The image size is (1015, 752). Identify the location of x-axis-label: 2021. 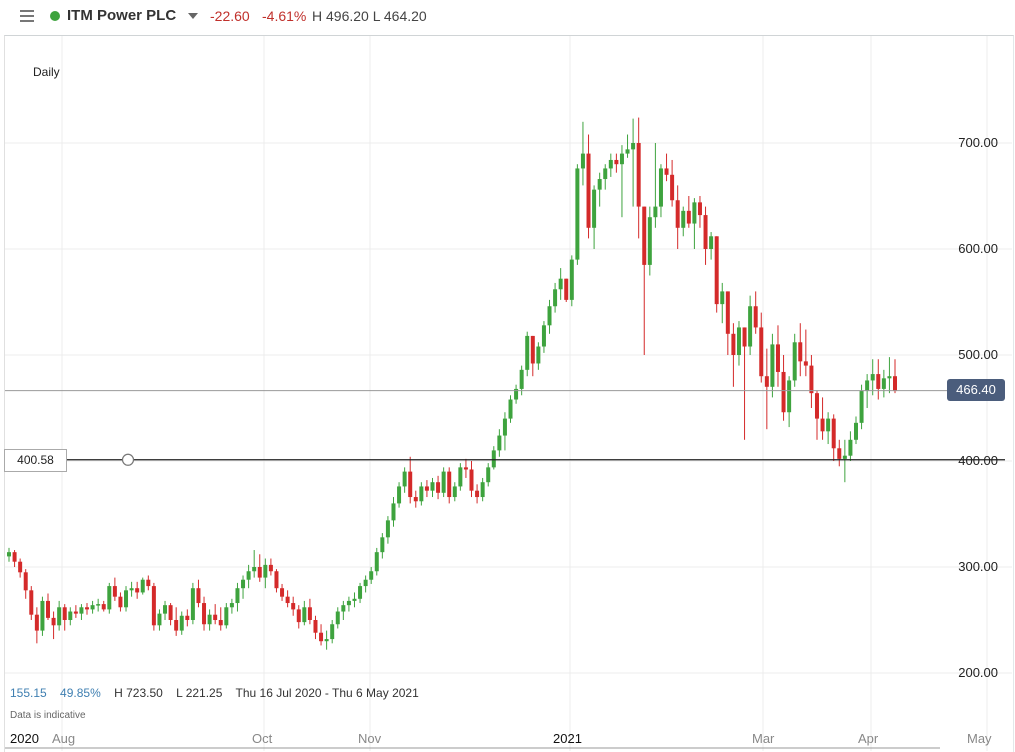
(567, 738).